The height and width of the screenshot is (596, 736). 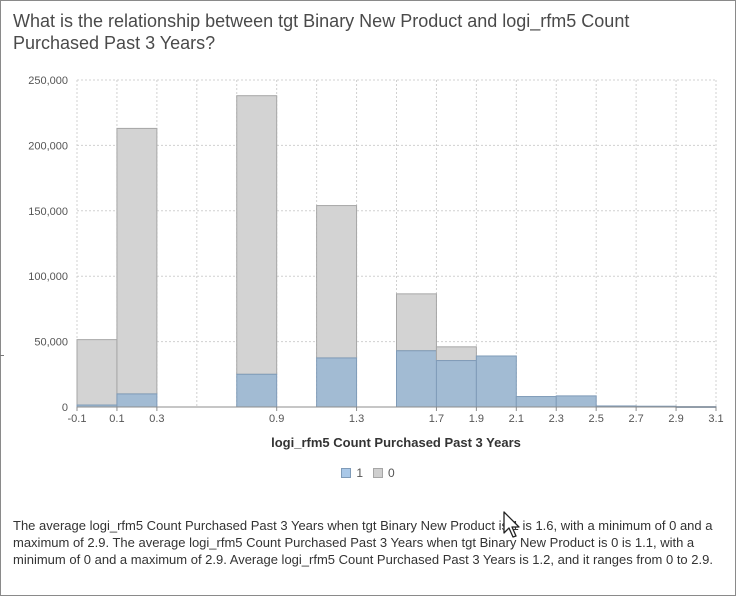 I want to click on y-tick-label: 100,000, so click(x=48, y=277).